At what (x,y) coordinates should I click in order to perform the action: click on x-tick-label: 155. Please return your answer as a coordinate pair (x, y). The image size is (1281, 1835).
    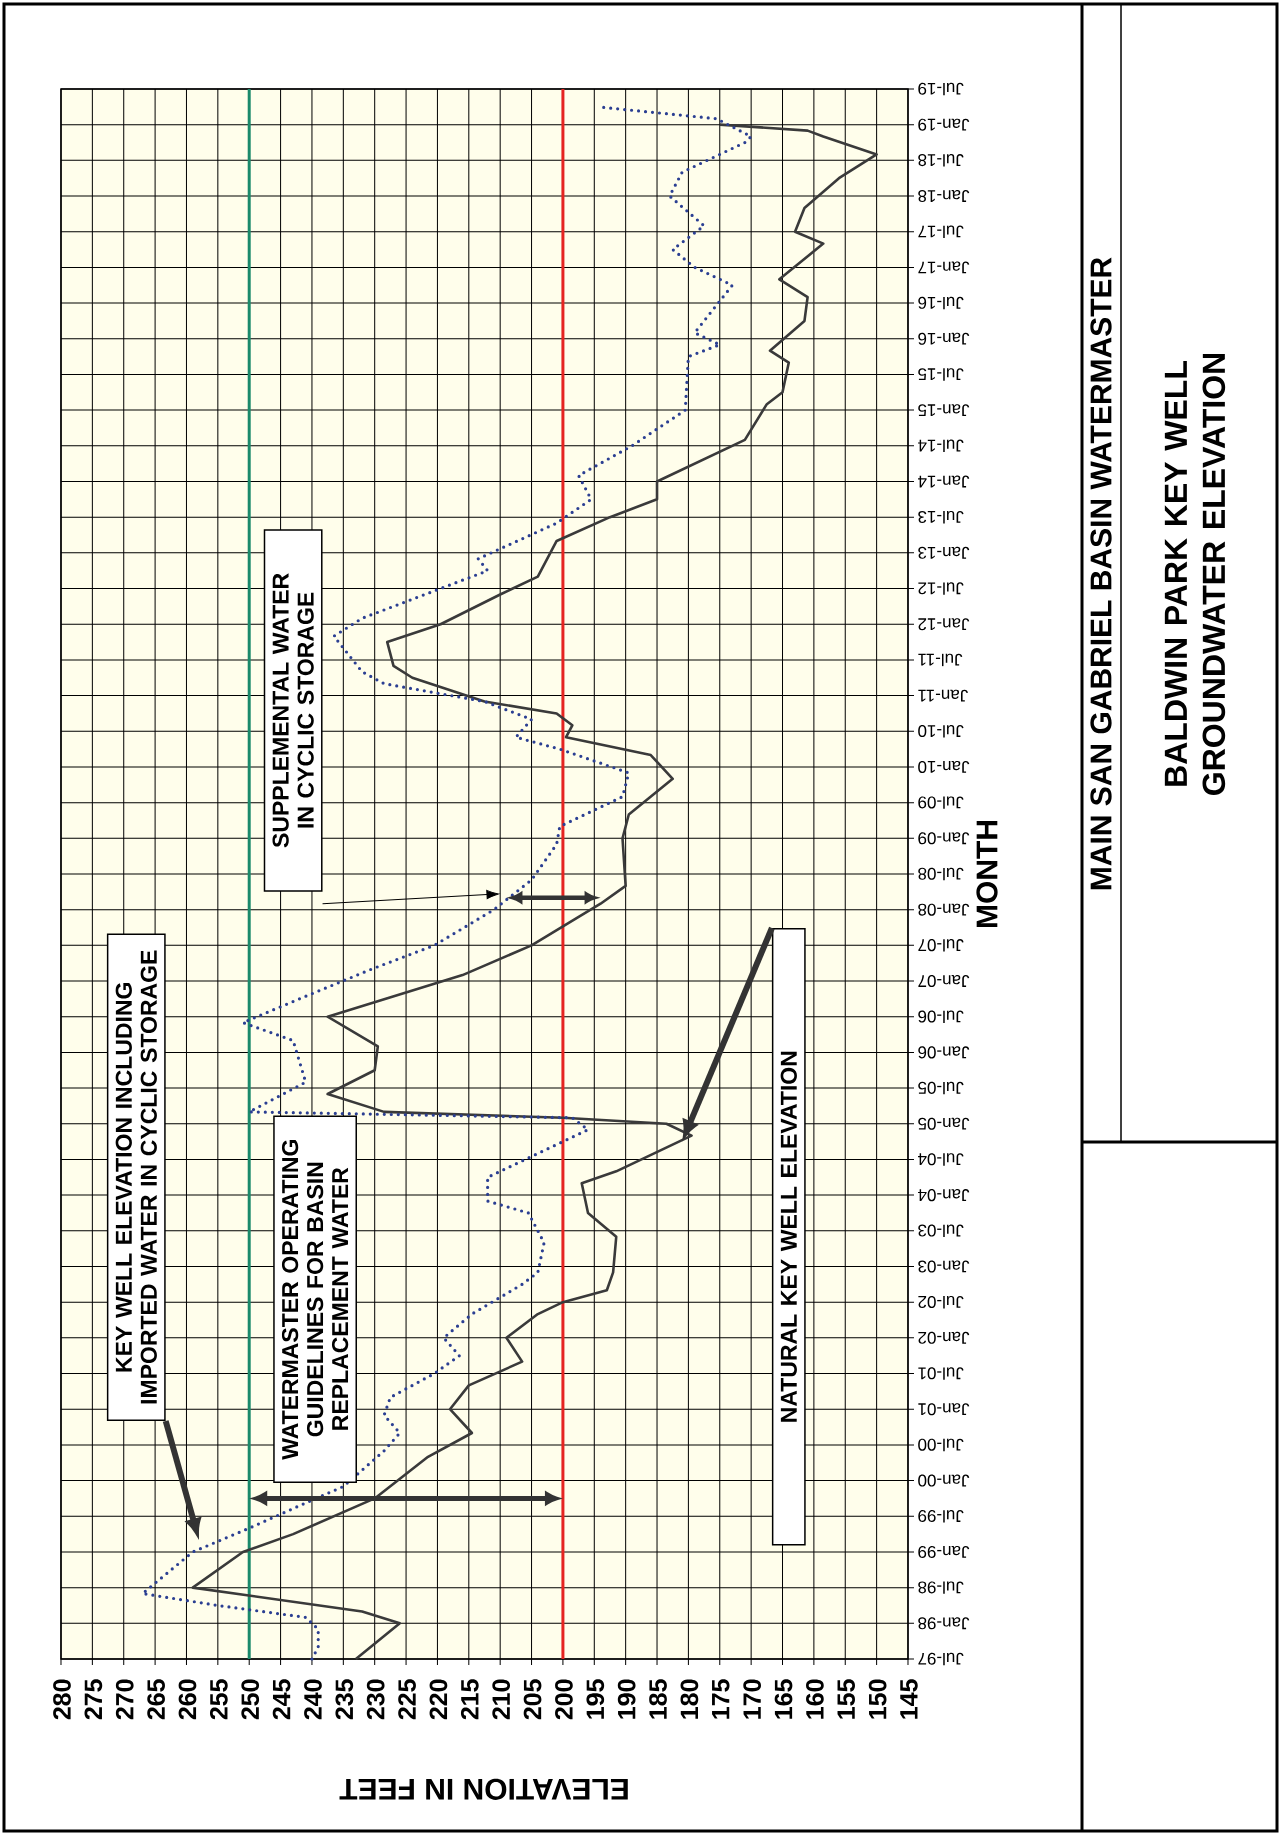
    Looking at the image, I should click on (846, 1699).